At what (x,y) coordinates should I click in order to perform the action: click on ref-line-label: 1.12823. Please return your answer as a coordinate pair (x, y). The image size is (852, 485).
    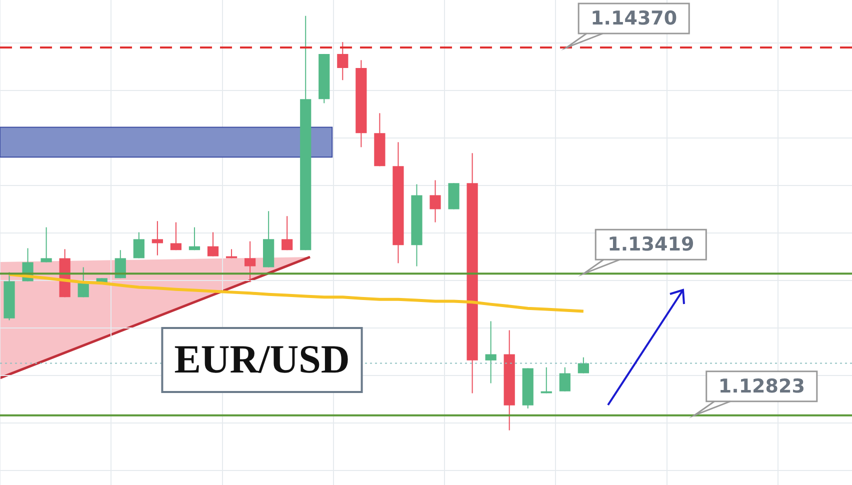
    Looking at the image, I should click on (761, 386).